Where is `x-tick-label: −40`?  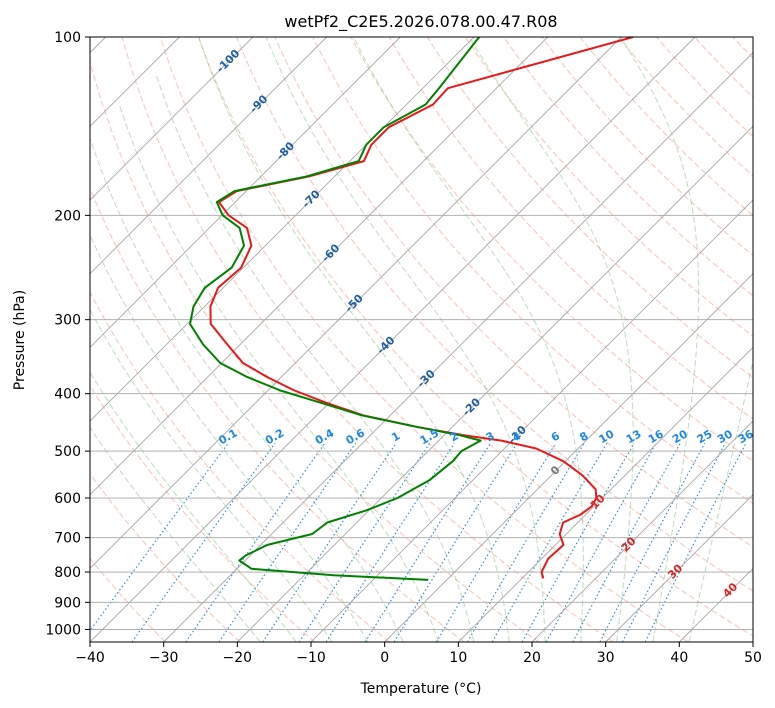 x-tick-label: −40 is located at coordinates (90, 658).